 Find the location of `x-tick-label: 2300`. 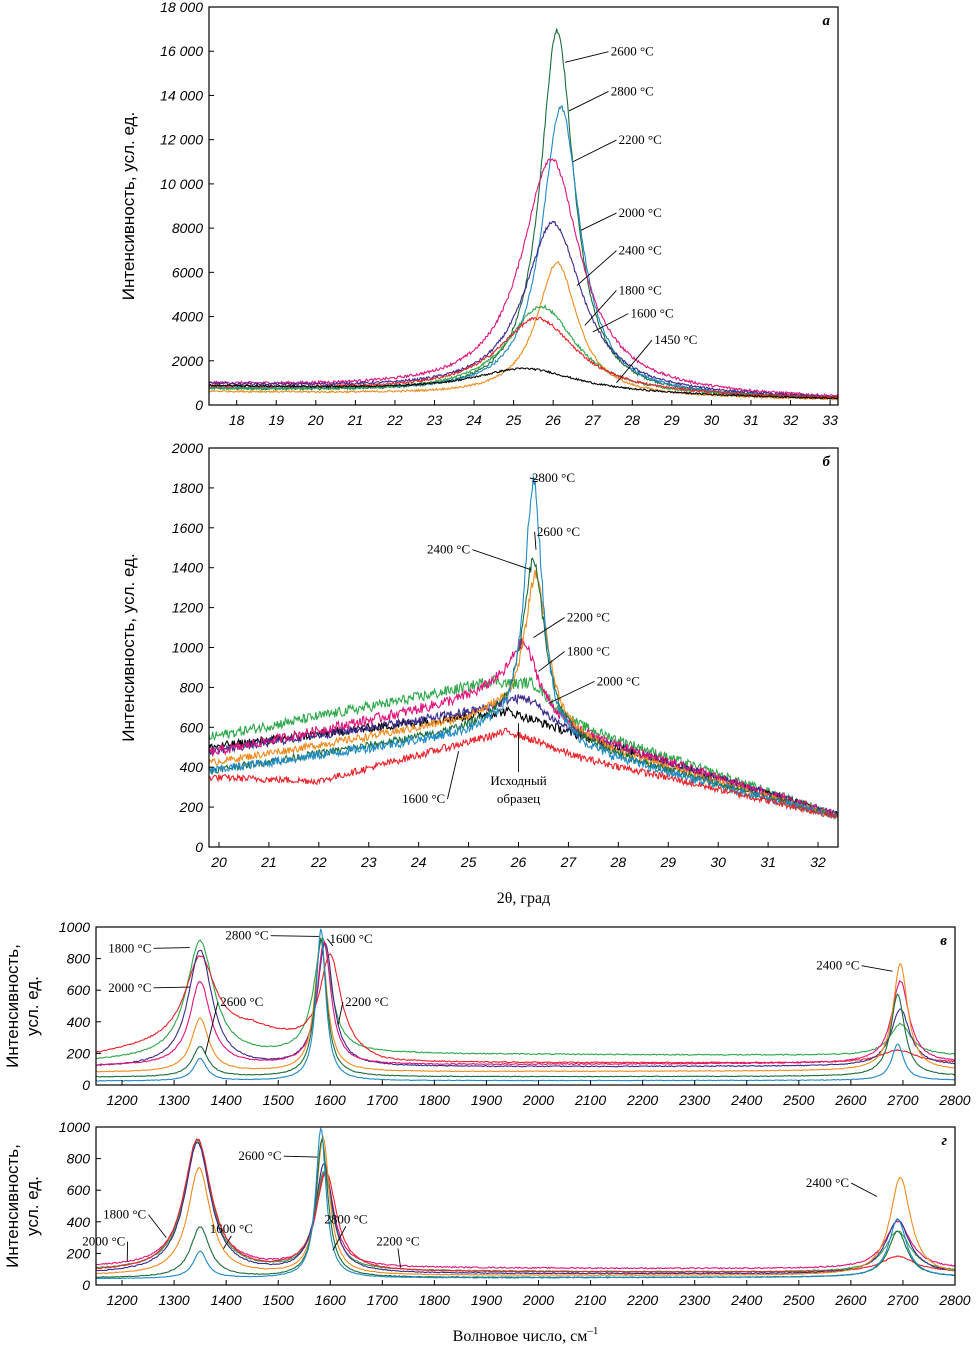

x-tick-label: 2300 is located at coordinates (694, 1100).